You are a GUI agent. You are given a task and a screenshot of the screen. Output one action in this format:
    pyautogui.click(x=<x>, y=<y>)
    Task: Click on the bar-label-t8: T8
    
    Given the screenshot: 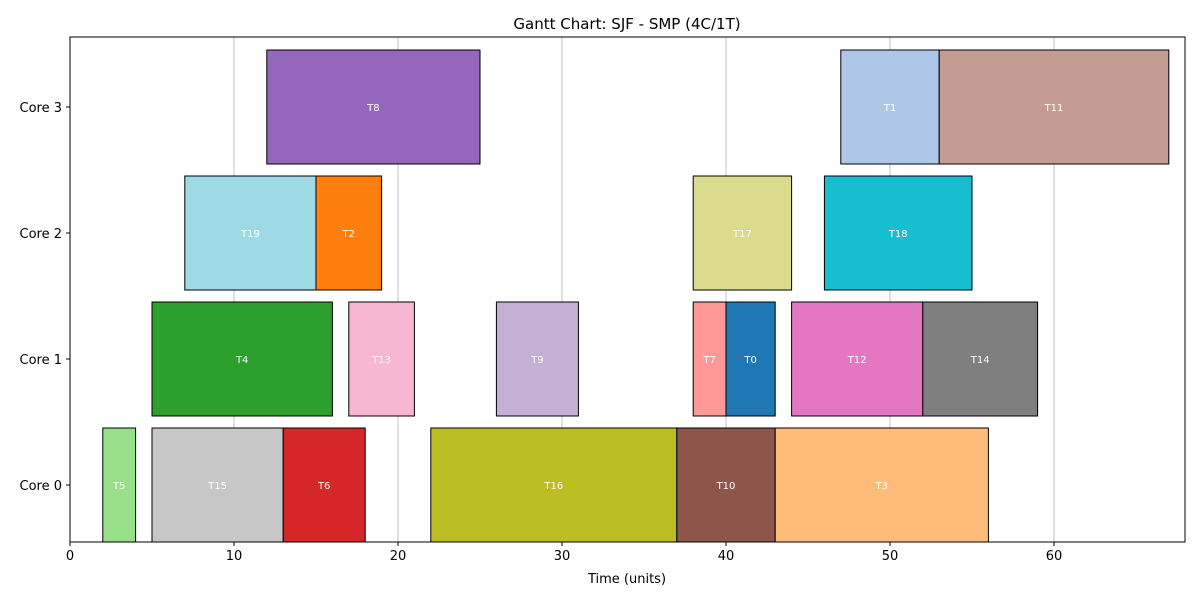 What is the action you would take?
    pyautogui.click(x=372, y=108)
    